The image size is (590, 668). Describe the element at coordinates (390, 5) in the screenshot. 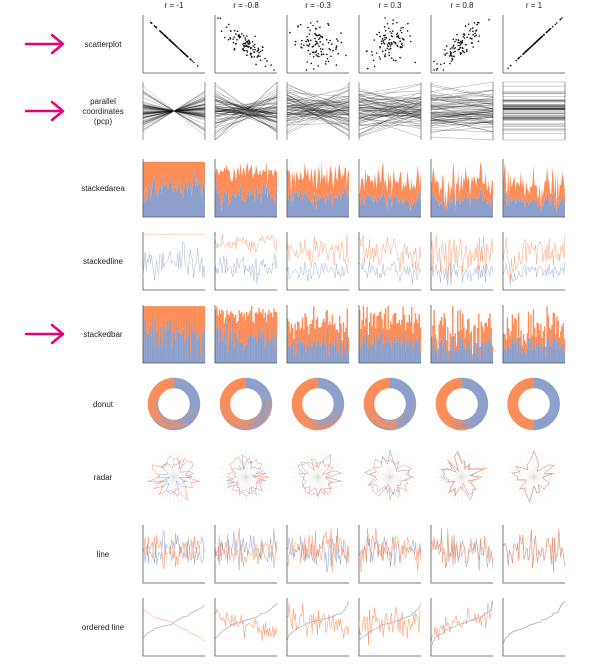

I see `column-label: r = 0.3` at that location.